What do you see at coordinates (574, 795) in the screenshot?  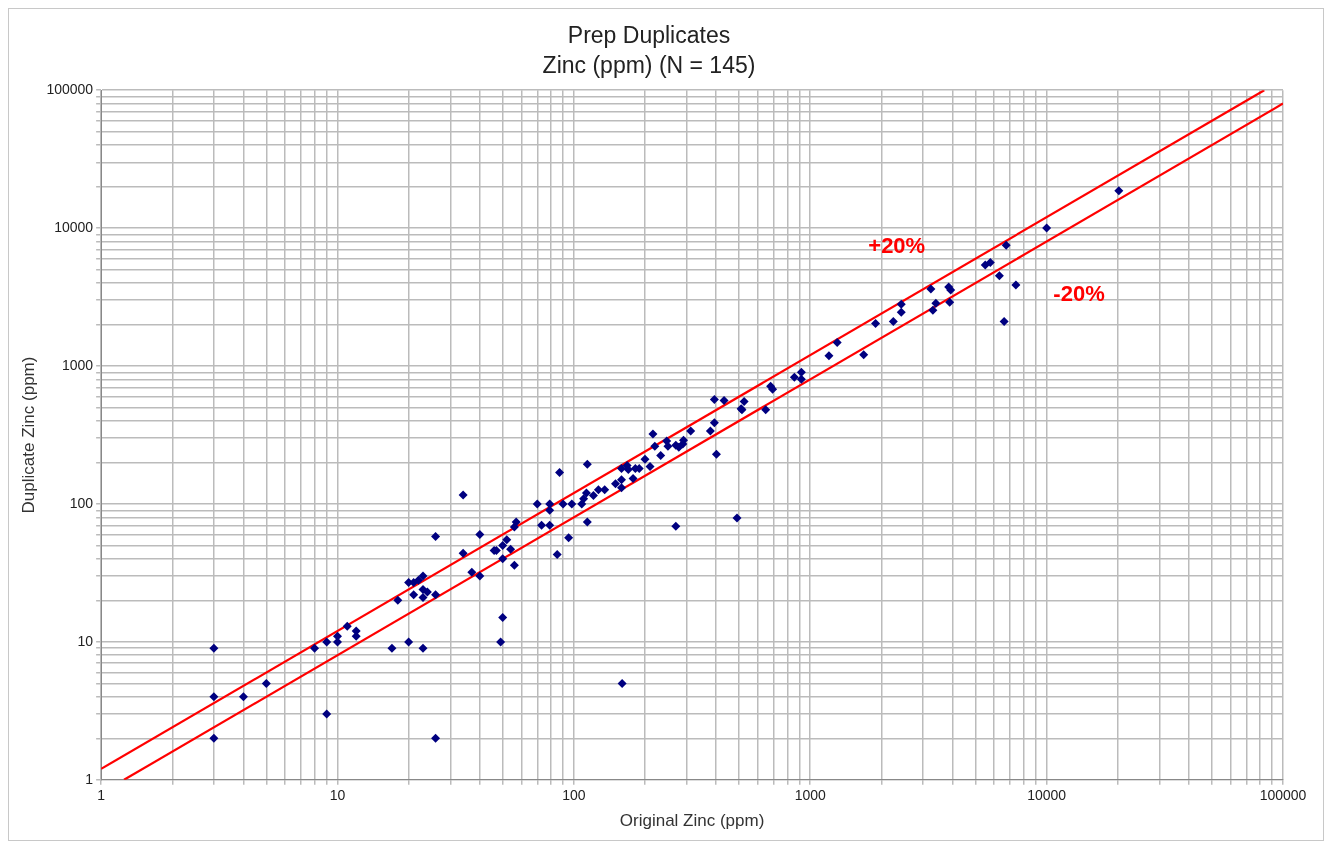 I see `x-tick-label: 100` at bounding box center [574, 795].